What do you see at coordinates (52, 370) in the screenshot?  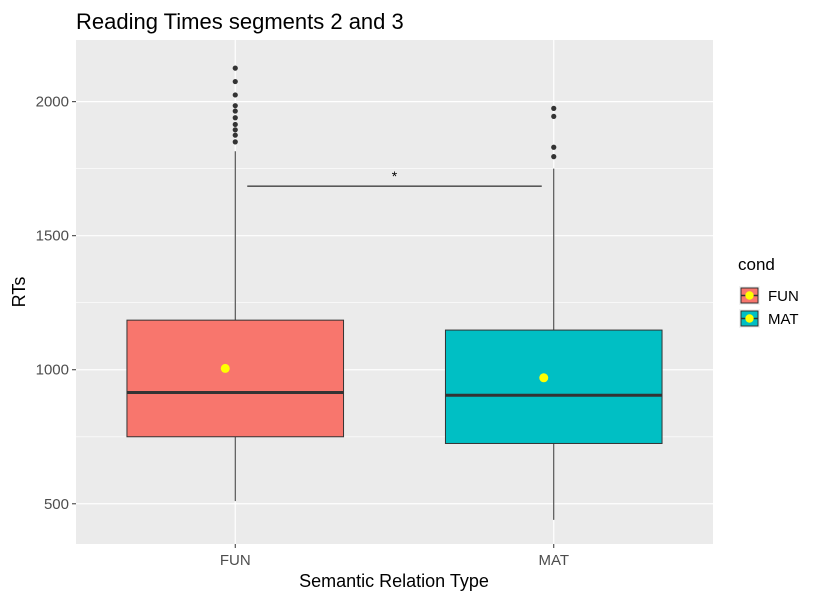 I see `y-tick-label: 1000` at bounding box center [52, 370].